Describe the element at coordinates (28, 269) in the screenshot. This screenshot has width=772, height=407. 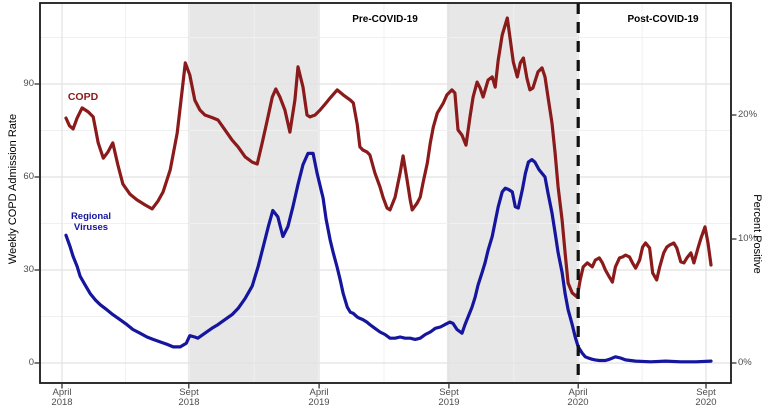
I see `left-tick-30: 30` at that location.